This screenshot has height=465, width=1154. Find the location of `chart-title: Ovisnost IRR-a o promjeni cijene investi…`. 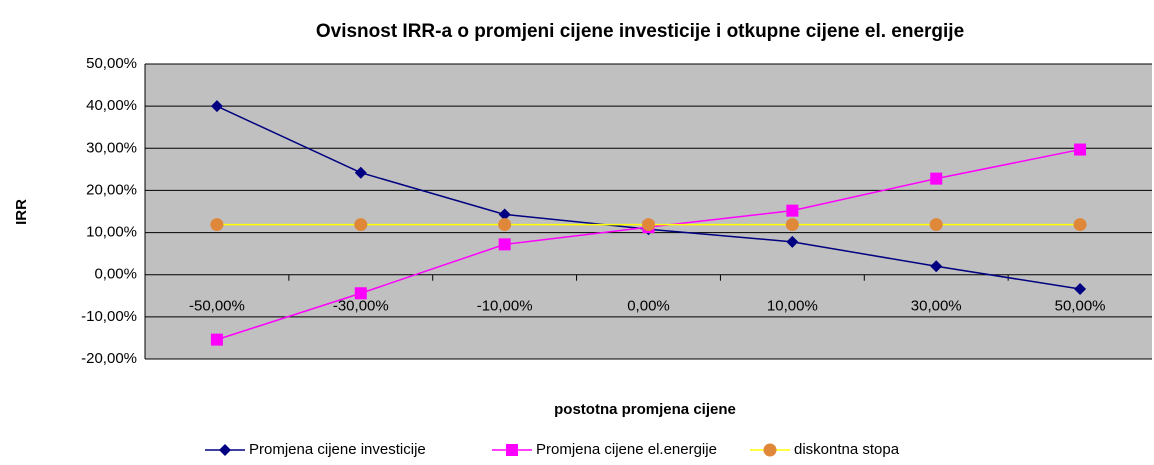

chart-title: Ovisnost IRR-a o promjeni cijene investi… is located at coordinates (640, 31).